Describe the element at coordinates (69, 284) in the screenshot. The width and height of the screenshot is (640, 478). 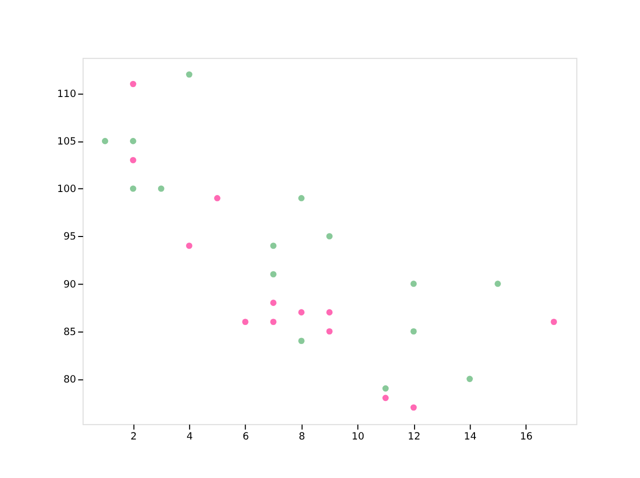
I see `y-tick-label: 90` at that location.